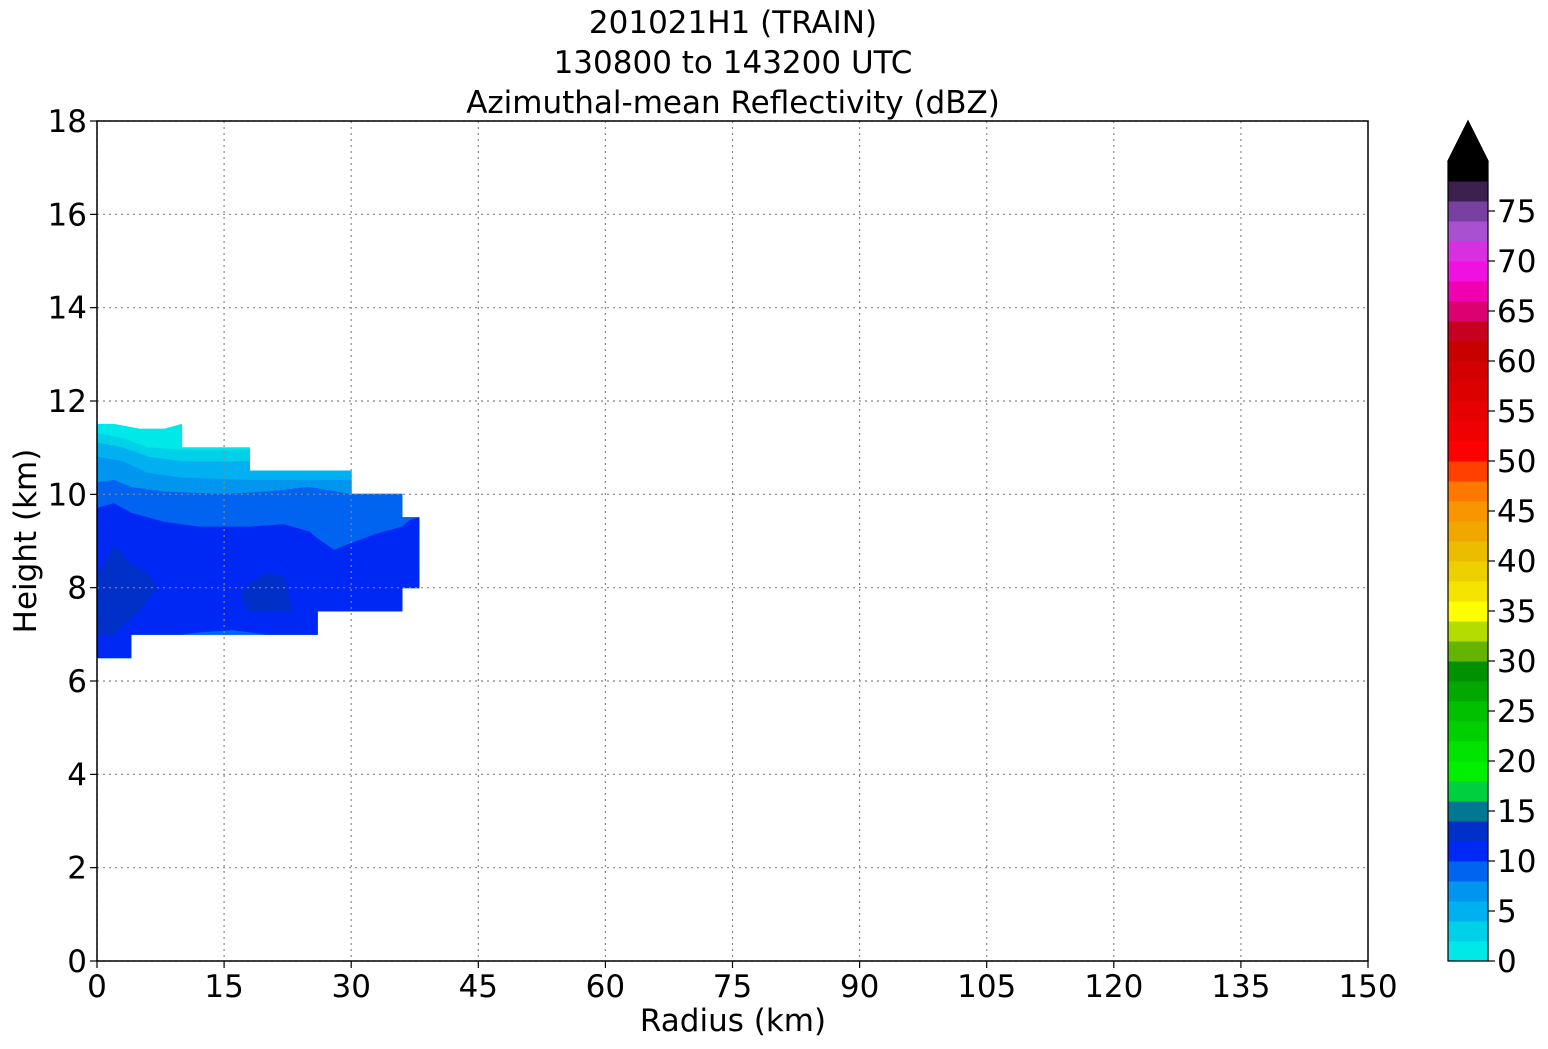  Describe the element at coordinates (733, 1021) in the screenshot. I see `x-axis-label: Radius (km)` at that location.